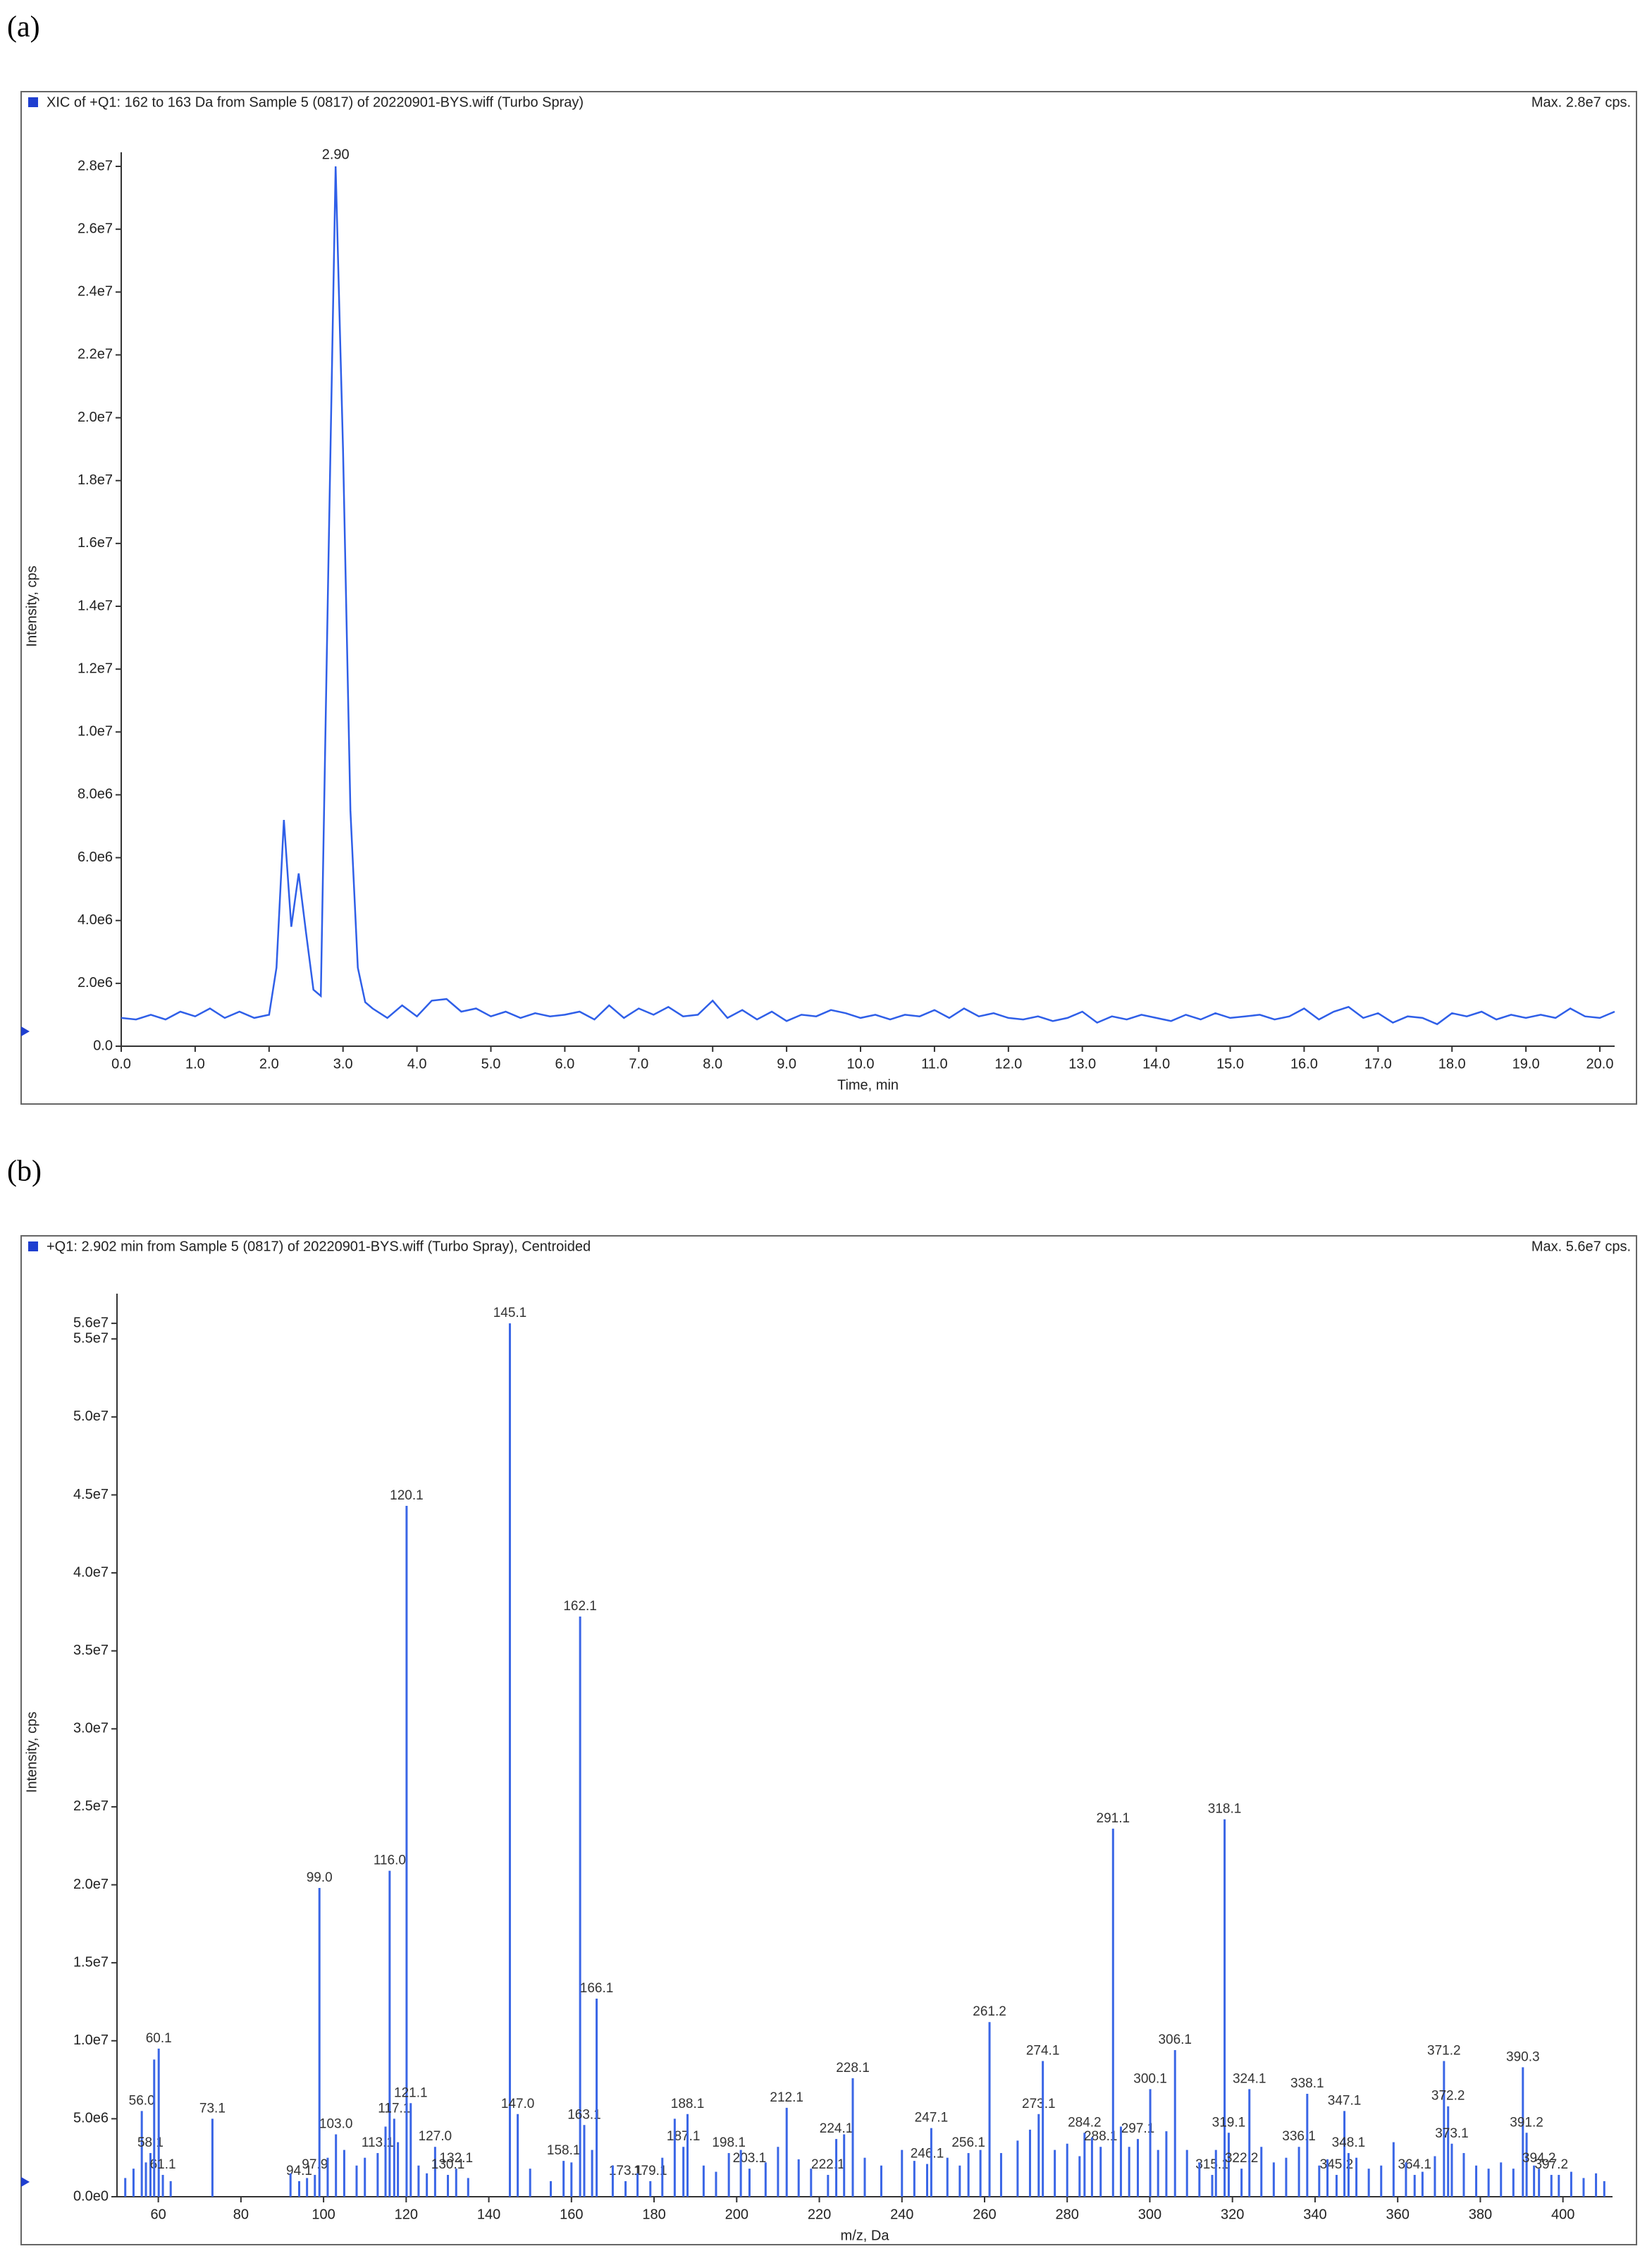  Describe the element at coordinates (836, 2128) in the screenshot. I see `peak-label: 224.1` at that location.